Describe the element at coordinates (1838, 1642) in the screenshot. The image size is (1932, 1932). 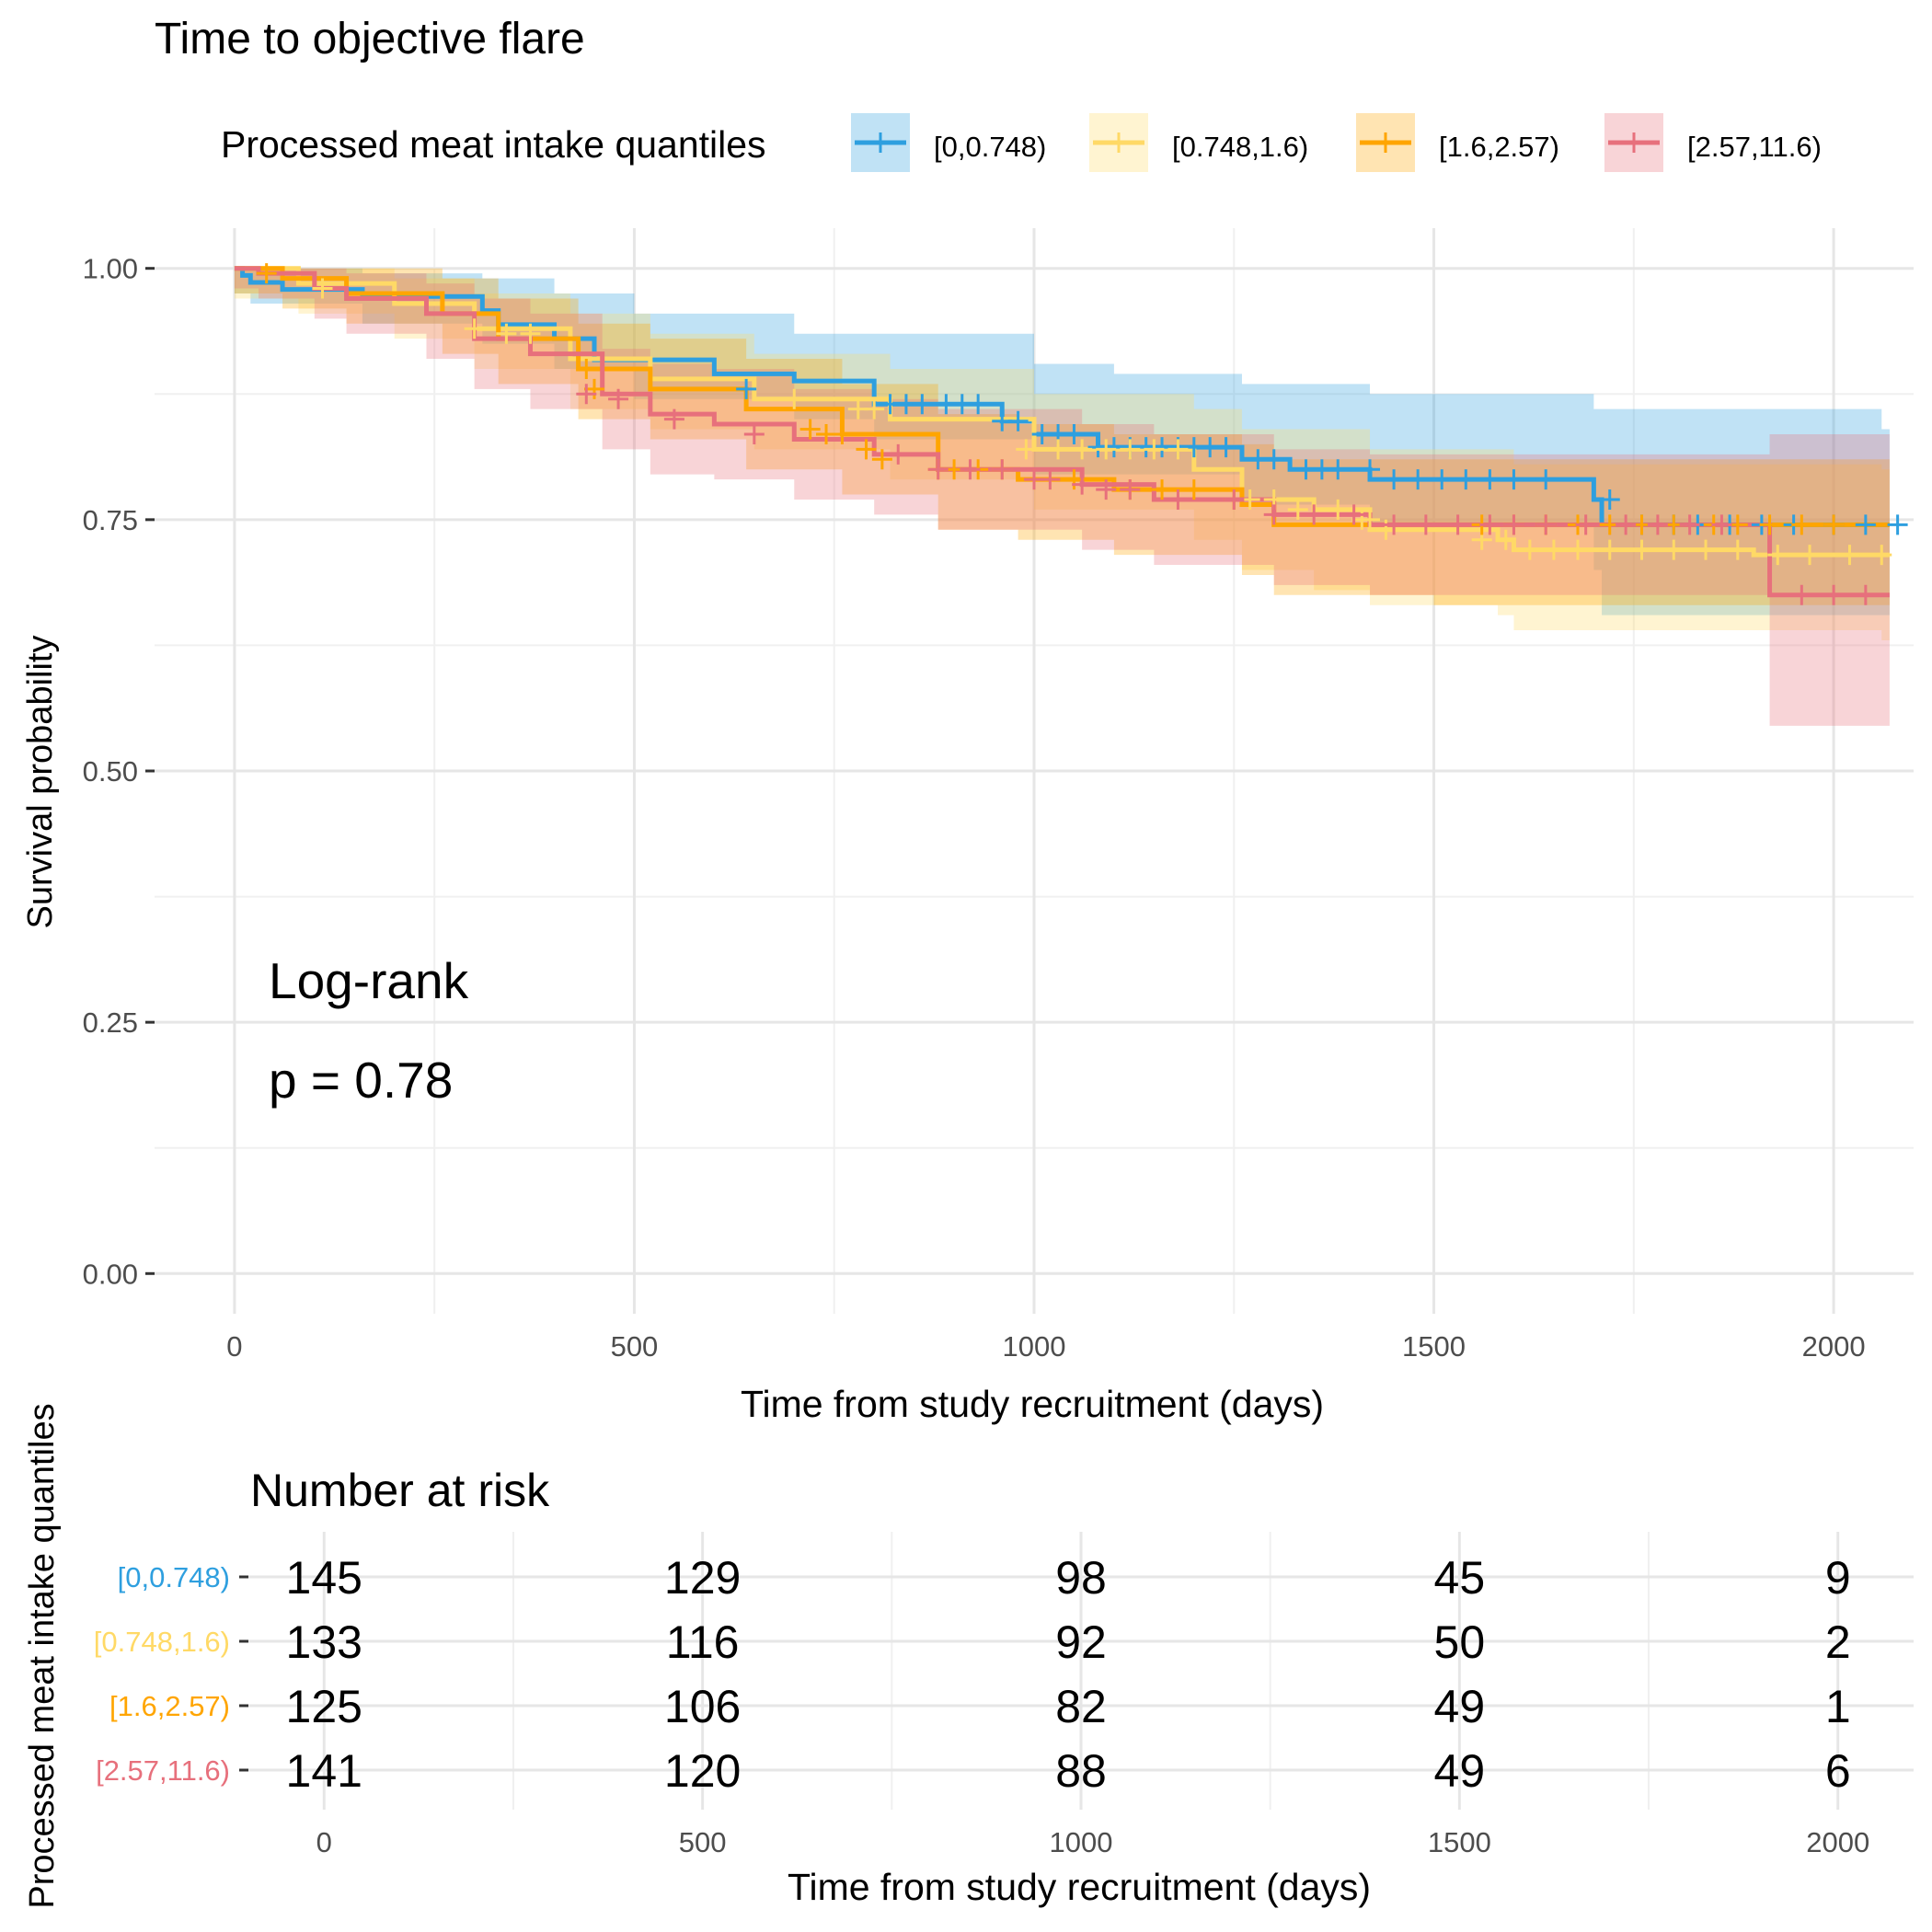
I see `risk-count: 2` at that location.